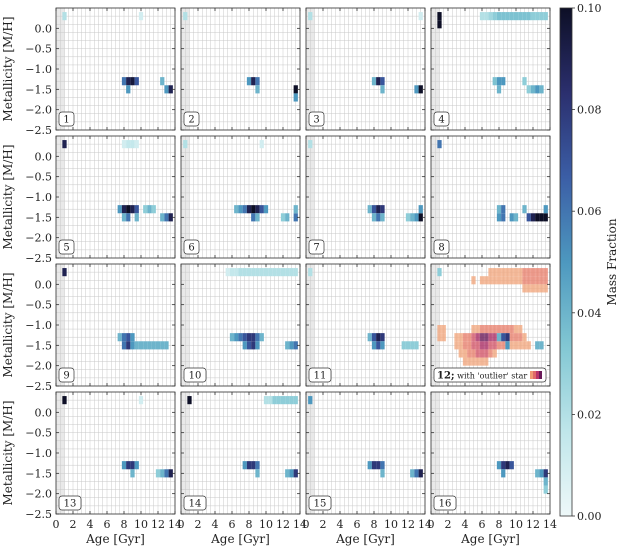 The height and width of the screenshot is (556, 623). What do you see at coordinates (537, 375) in the screenshot?
I see `outlier-swatch` at bounding box center [537, 375].